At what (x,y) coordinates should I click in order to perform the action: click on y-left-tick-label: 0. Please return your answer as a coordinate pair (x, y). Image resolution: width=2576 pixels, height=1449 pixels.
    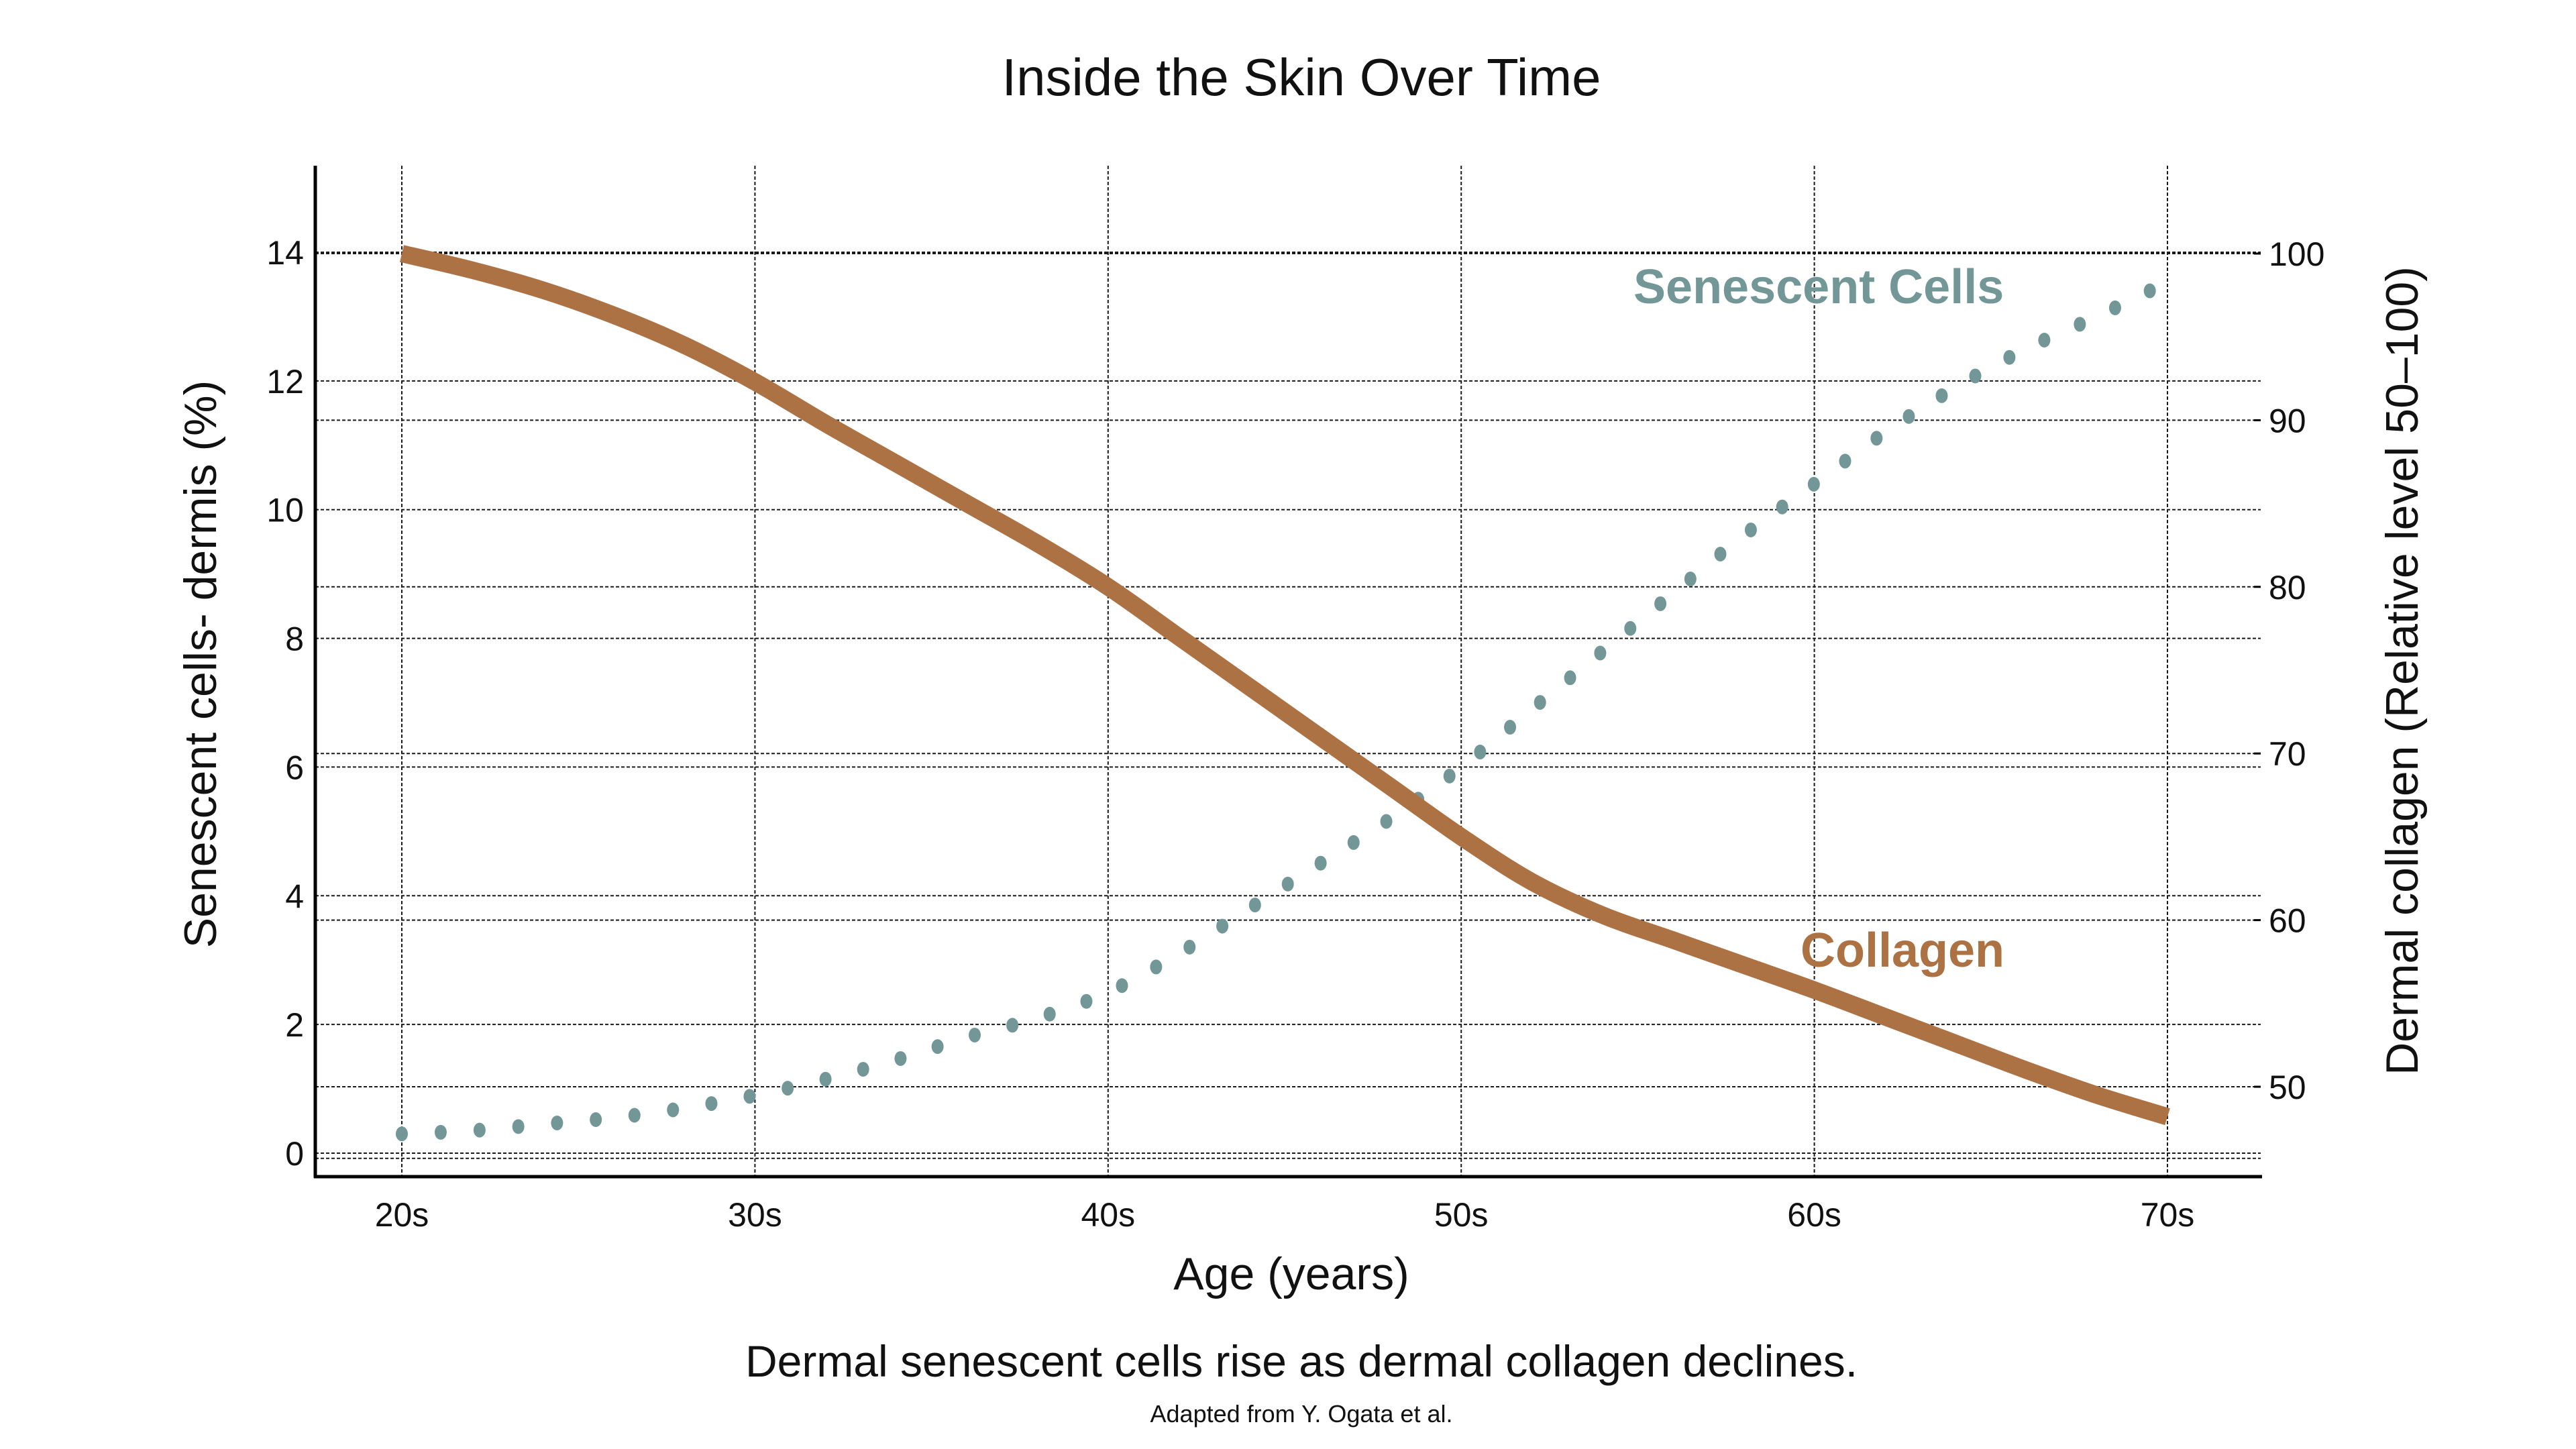
    Looking at the image, I should click on (294, 1154).